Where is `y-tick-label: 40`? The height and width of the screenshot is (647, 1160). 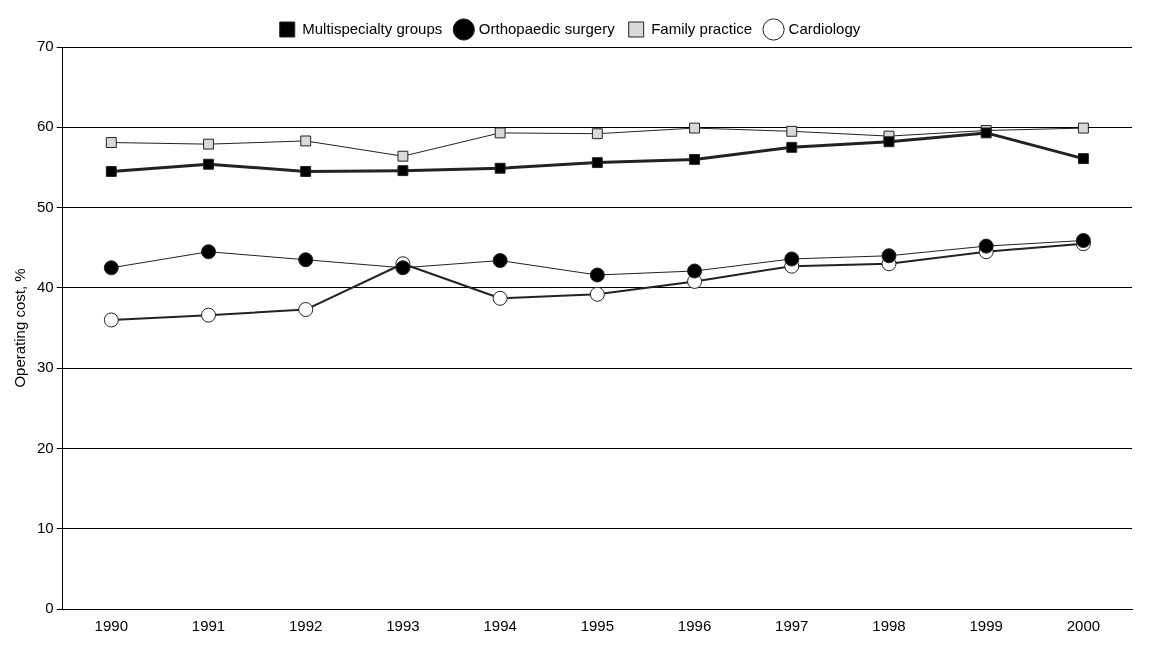 y-tick-label: 40 is located at coordinates (45, 286).